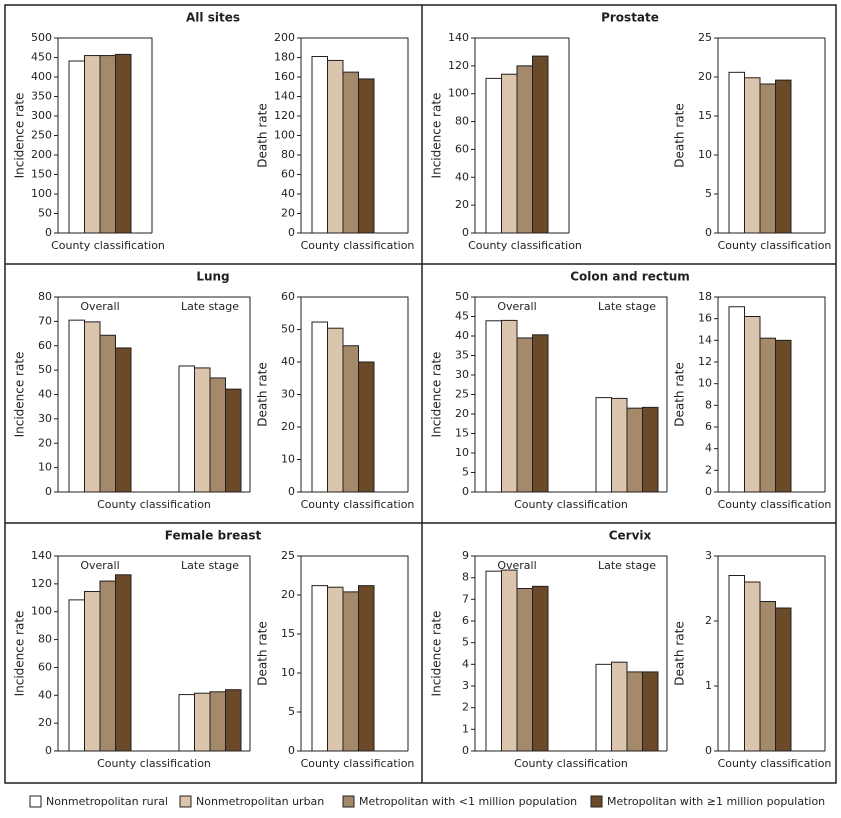 Image resolution: width=841 pixels, height=818 pixels. Describe the element at coordinates (705, 339) in the screenshot. I see `y-tick-label: 14` at that location.